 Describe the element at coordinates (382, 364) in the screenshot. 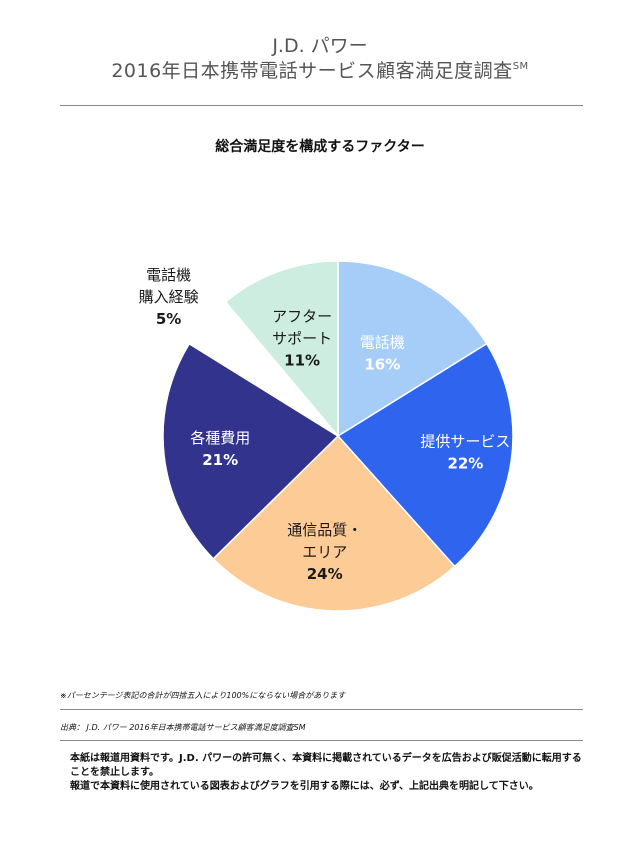

I see `slice-value-label: 16%` at that location.